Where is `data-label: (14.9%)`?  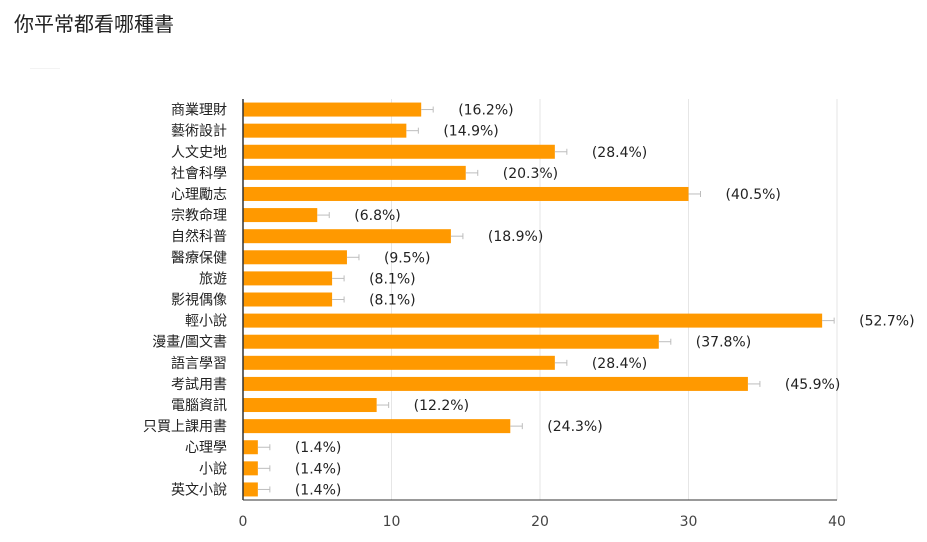
data-label: (14.9%) is located at coordinates (470, 132).